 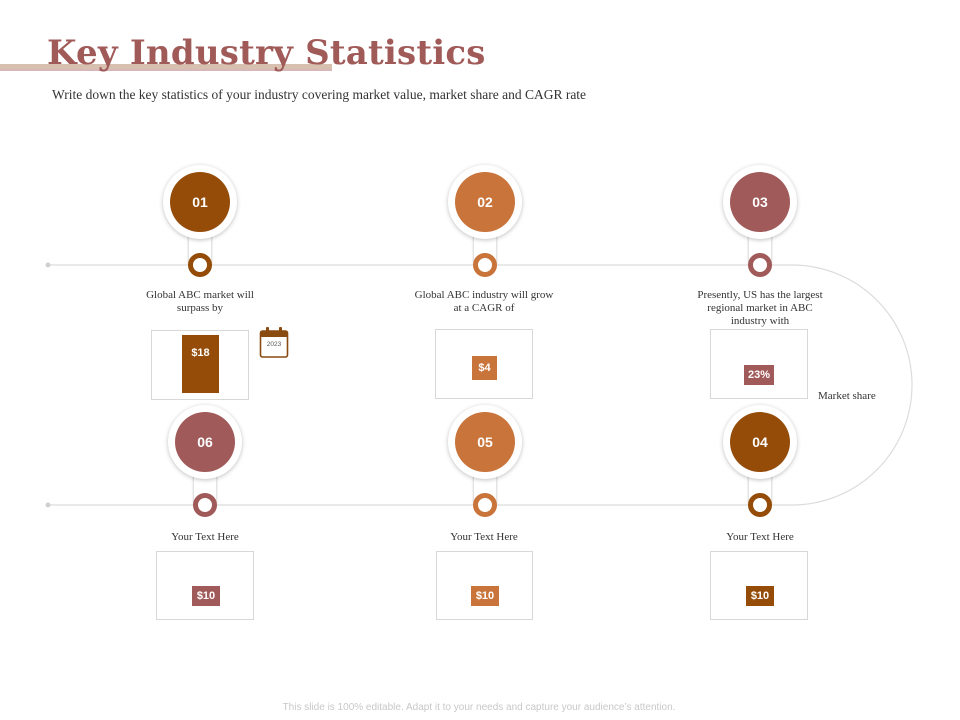 I want to click on calendar-year: 2023, so click(x=274, y=344).